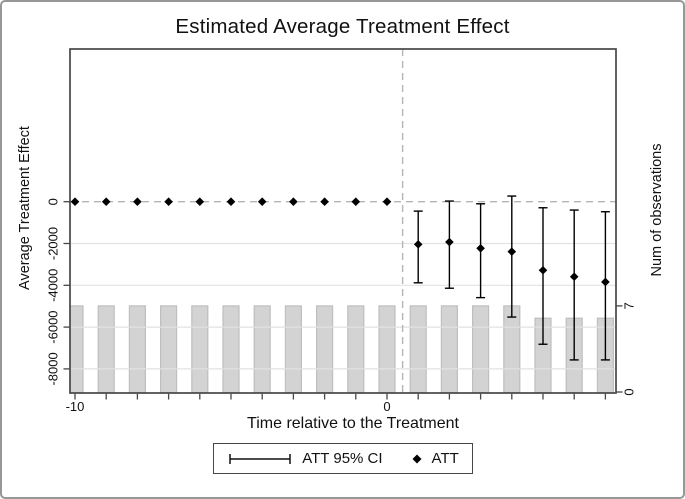 The width and height of the screenshot is (685, 499). I want to click on legend-att-label: ATT, so click(445, 458).